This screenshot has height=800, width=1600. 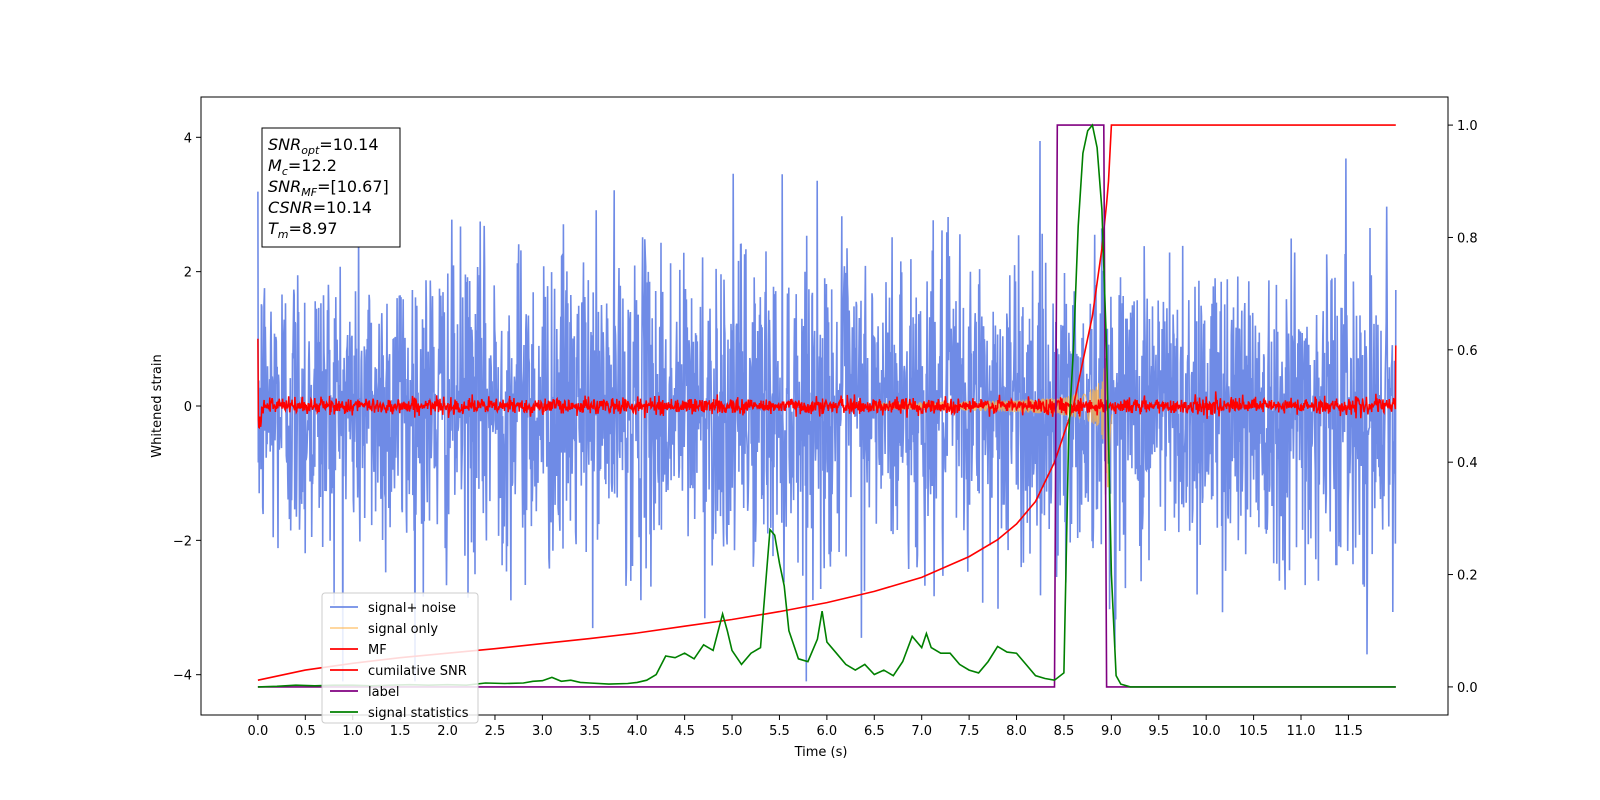 What do you see at coordinates (417, 671) in the screenshot?
I see `legend-label: cumilative SNR` at bounding box center [417, 671].